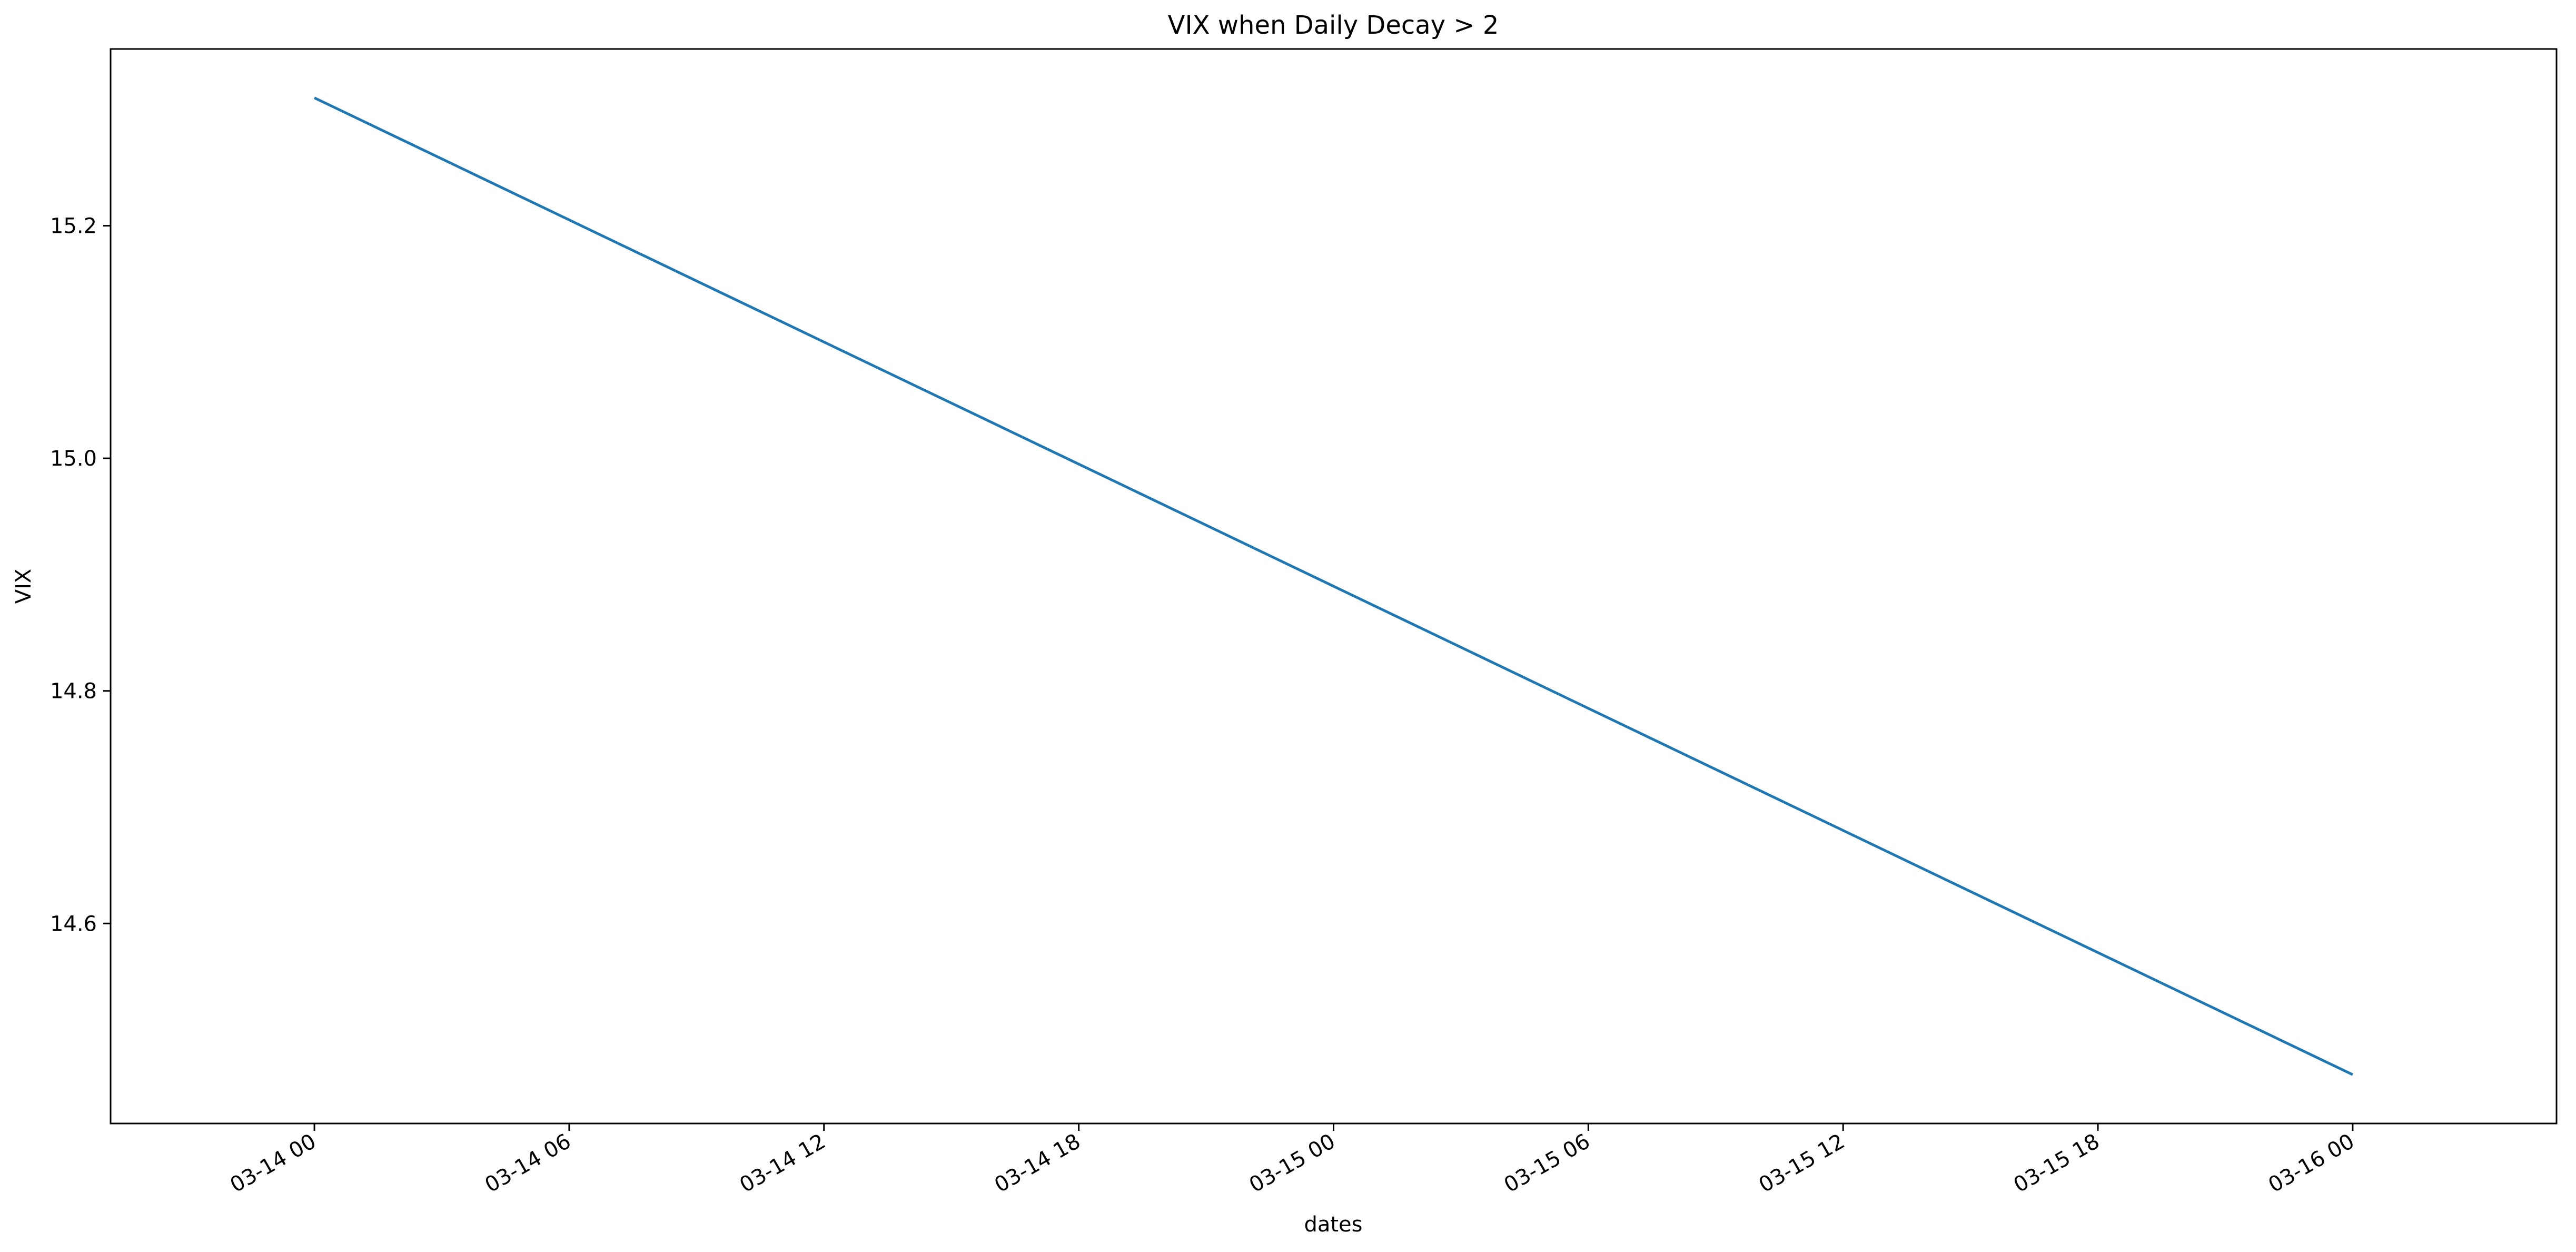  What do you see at coordinates (73, 459) in the screenshot?
I see `y-tick-label: 15.0` at bounding box center [73, 459].